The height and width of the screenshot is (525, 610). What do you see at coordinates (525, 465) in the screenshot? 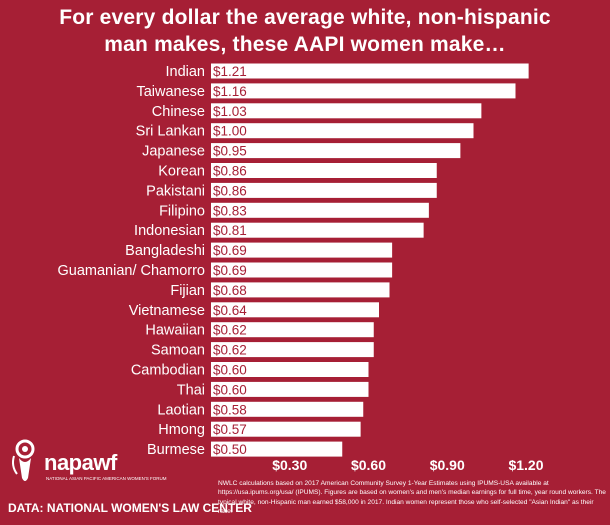
I see `x-tick-label: $1.20` at bounding box center [525, 465].